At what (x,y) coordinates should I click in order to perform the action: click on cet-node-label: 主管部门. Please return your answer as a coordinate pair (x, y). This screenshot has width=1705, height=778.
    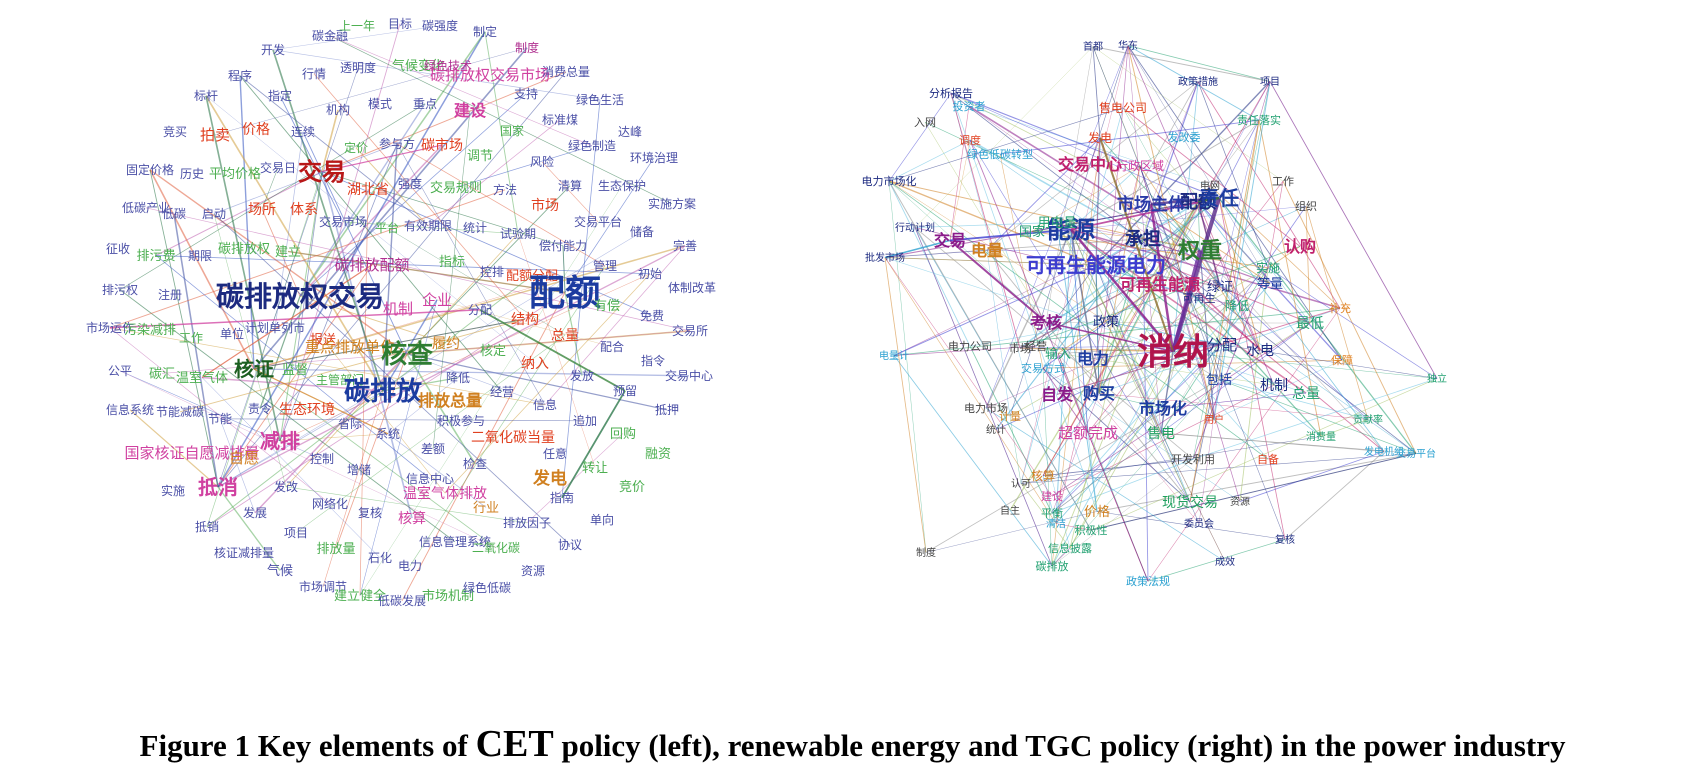
    Looking at the image, I should click on (340, 379).